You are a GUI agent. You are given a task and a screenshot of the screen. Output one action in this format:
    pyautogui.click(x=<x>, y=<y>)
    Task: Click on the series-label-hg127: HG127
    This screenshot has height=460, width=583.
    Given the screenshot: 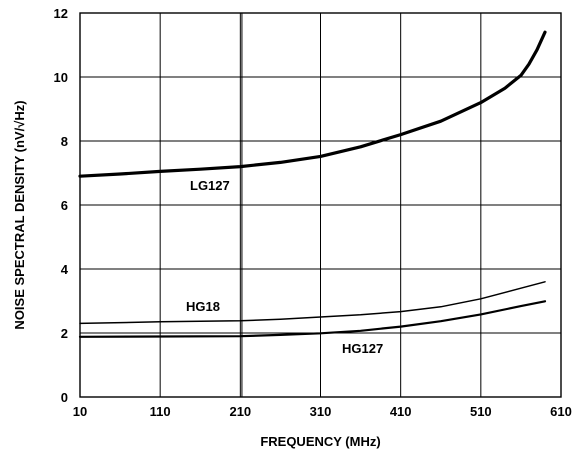 What is the action you would take?
    pyautogui.click(x=362, y=348)
    